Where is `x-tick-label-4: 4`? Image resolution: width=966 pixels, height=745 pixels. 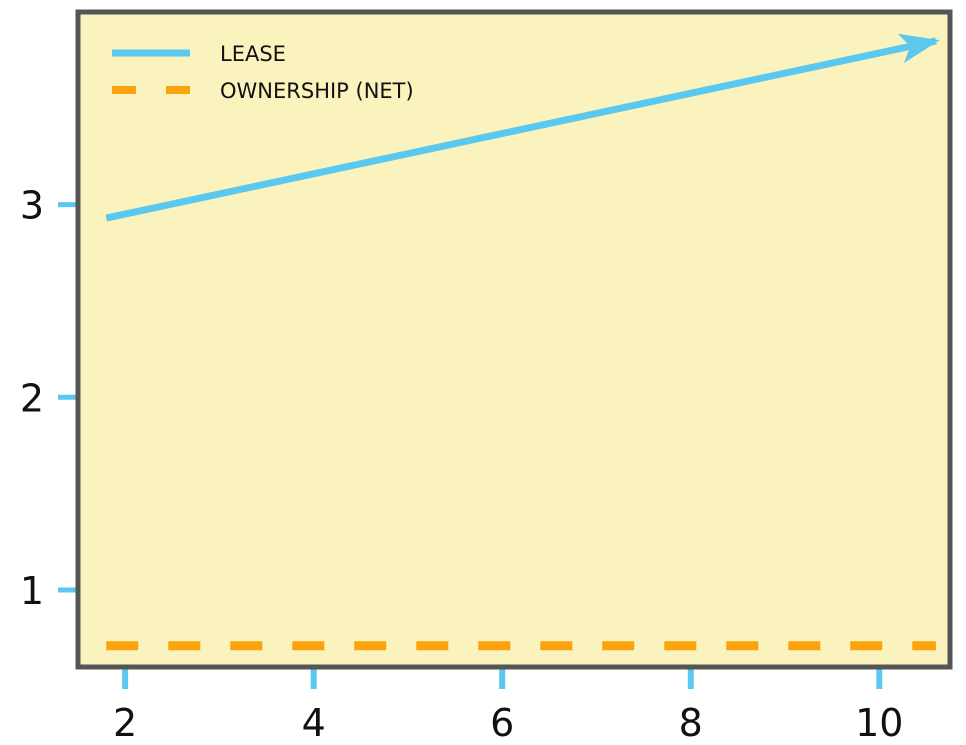 x-tick-label-4: 4 is located at coordinates (314, 720).